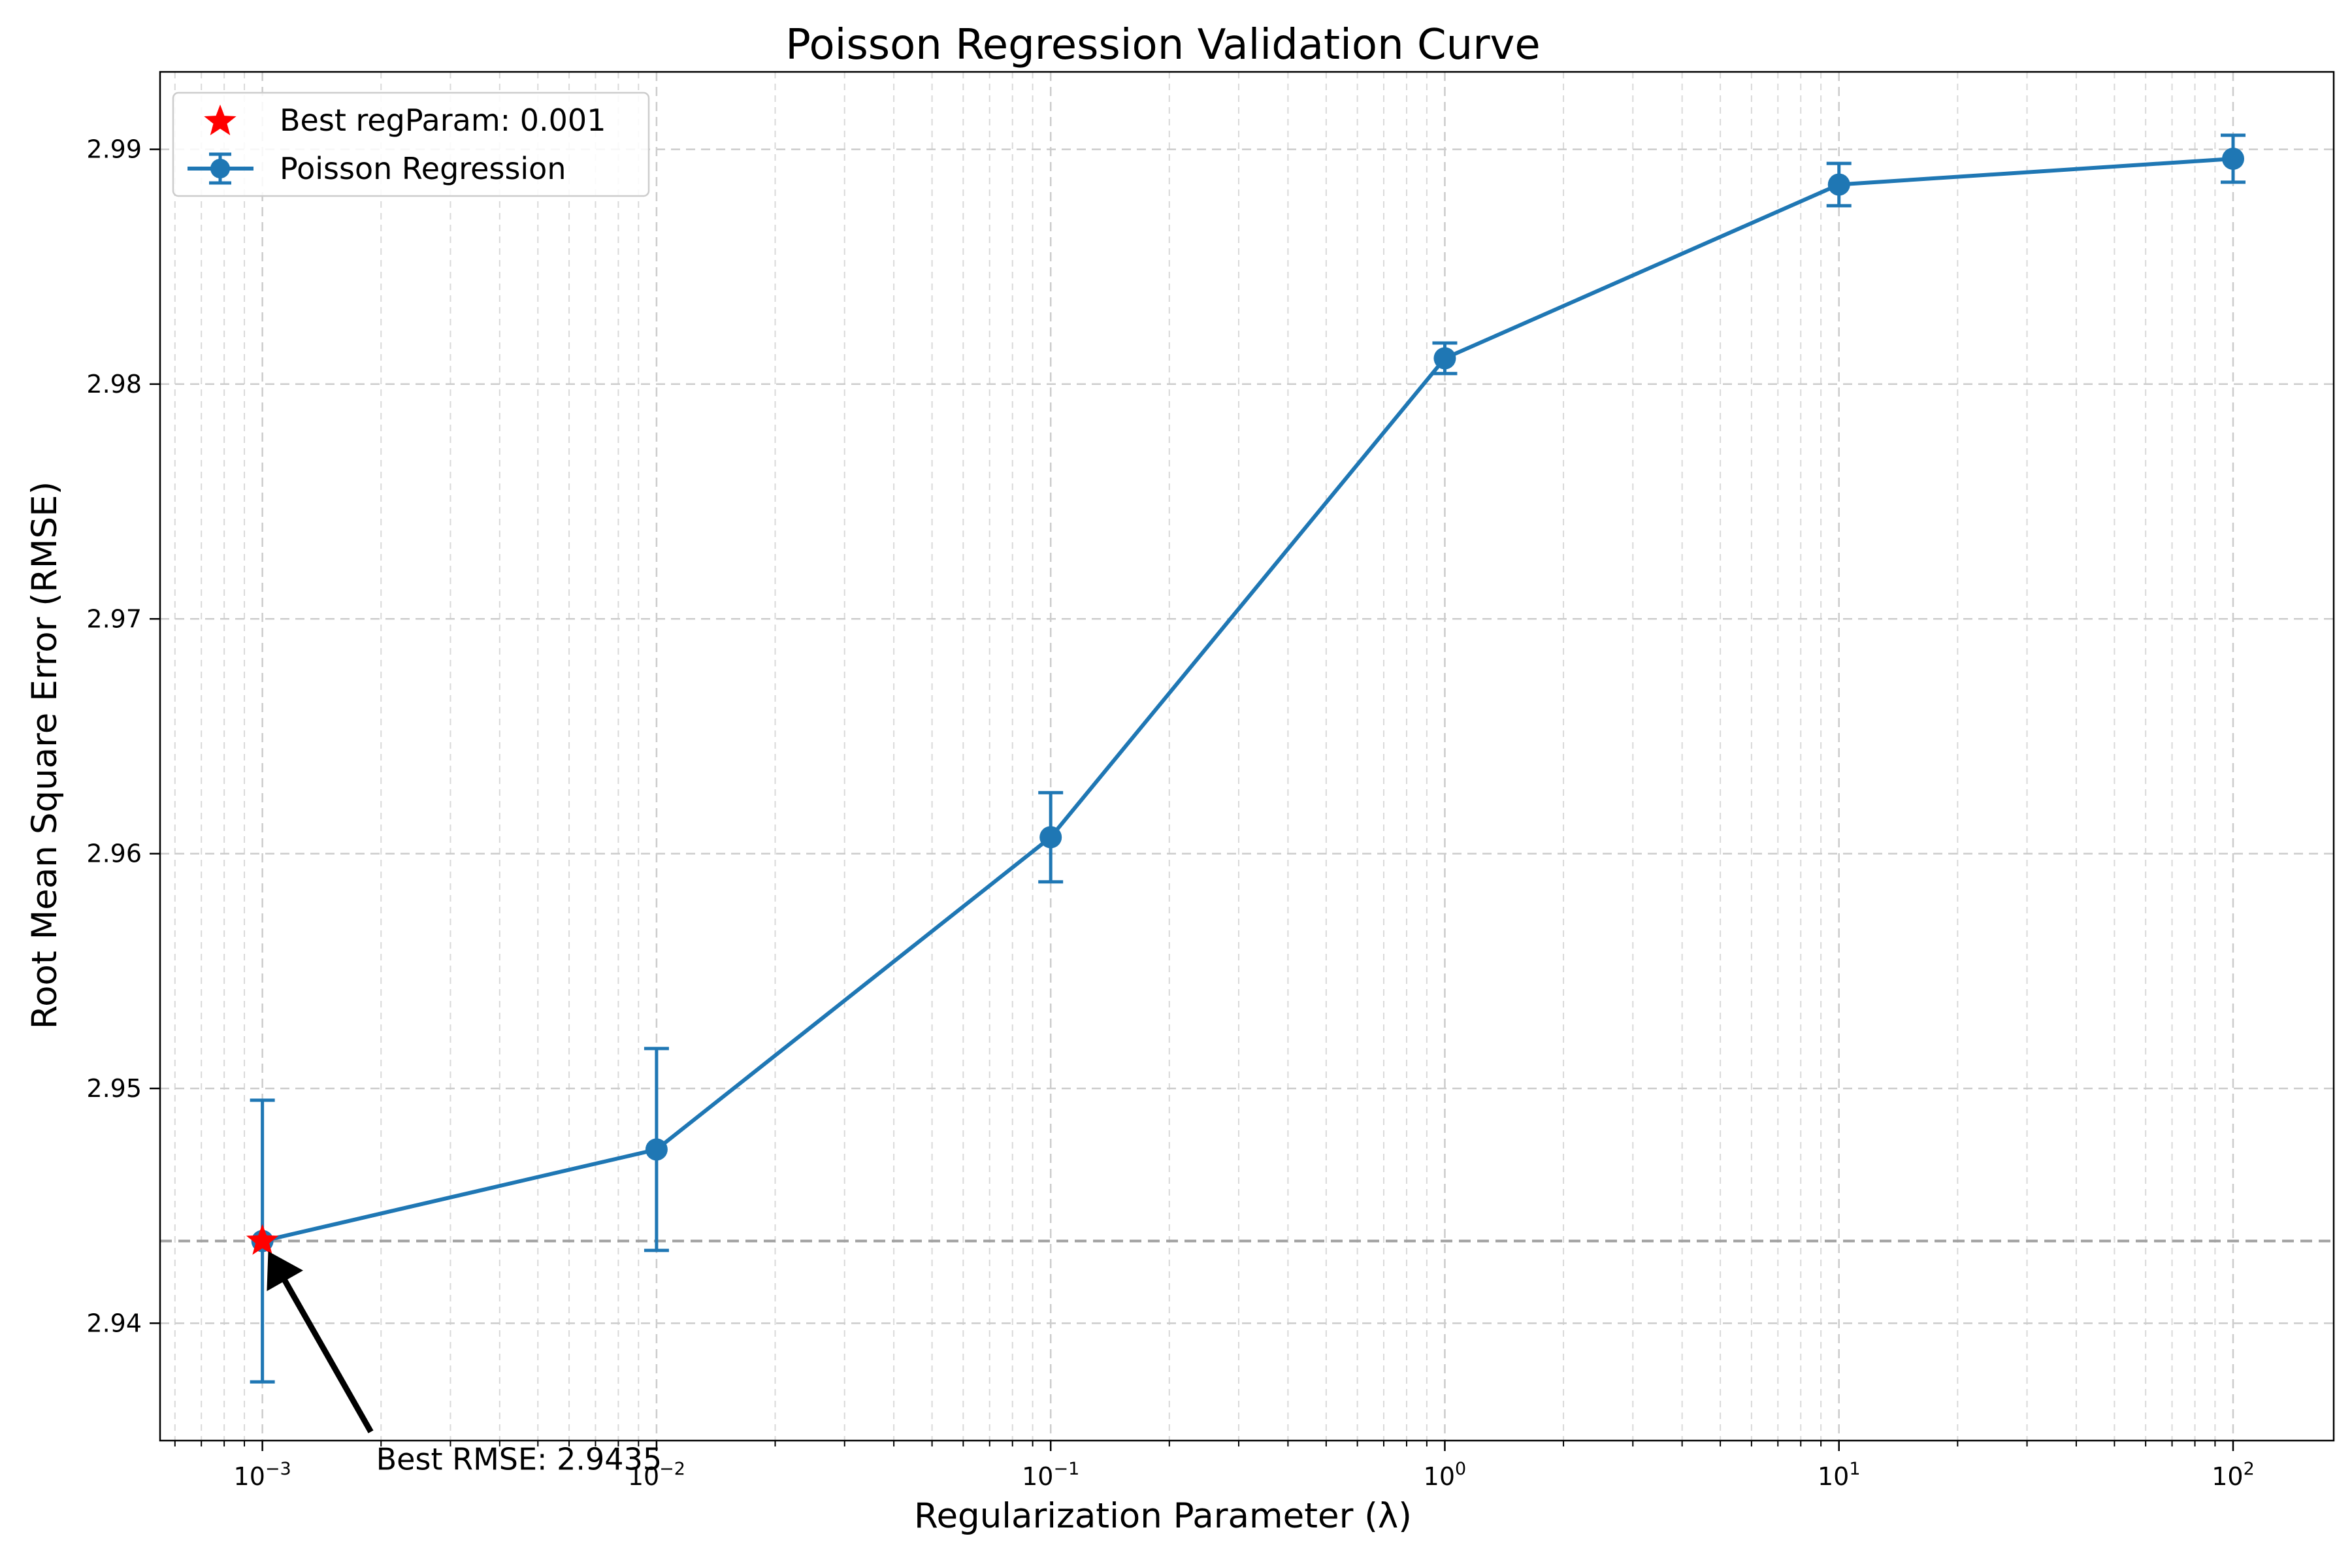 The height and width of the screenshot is (1568, 2352). I want to click on y-tick-label: 2.94, so click(114, 1323).